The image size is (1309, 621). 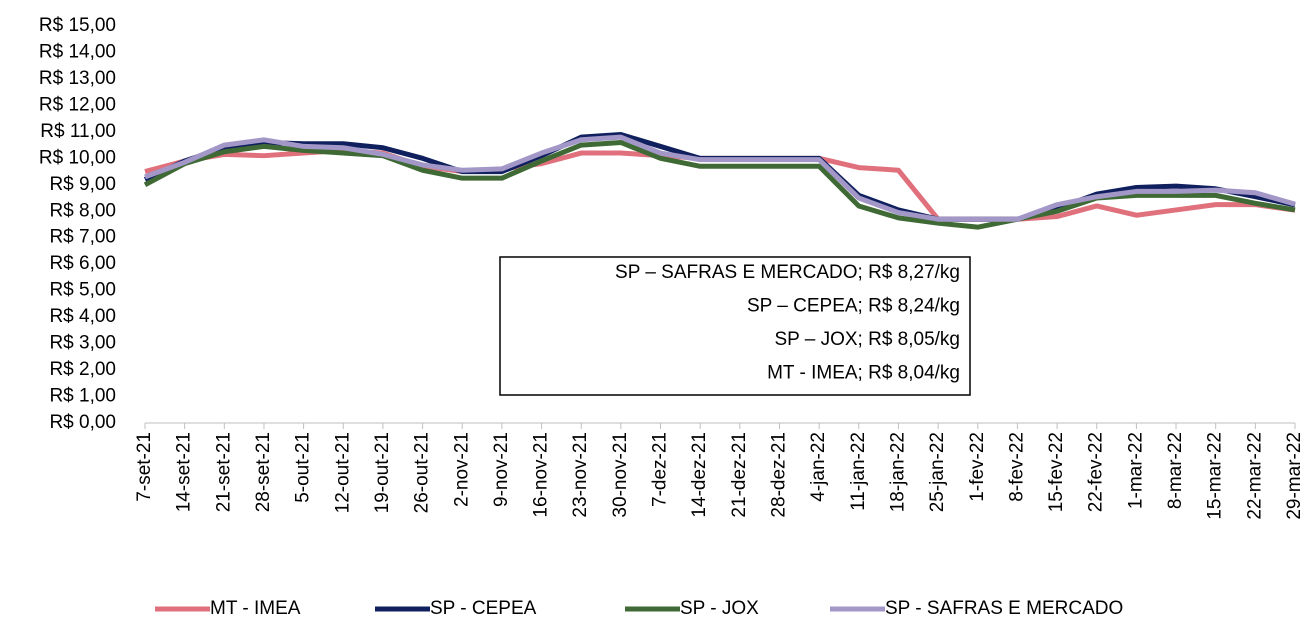 I want to click on y-tick-label: R$ 13,00, so click(x=77, y=78).